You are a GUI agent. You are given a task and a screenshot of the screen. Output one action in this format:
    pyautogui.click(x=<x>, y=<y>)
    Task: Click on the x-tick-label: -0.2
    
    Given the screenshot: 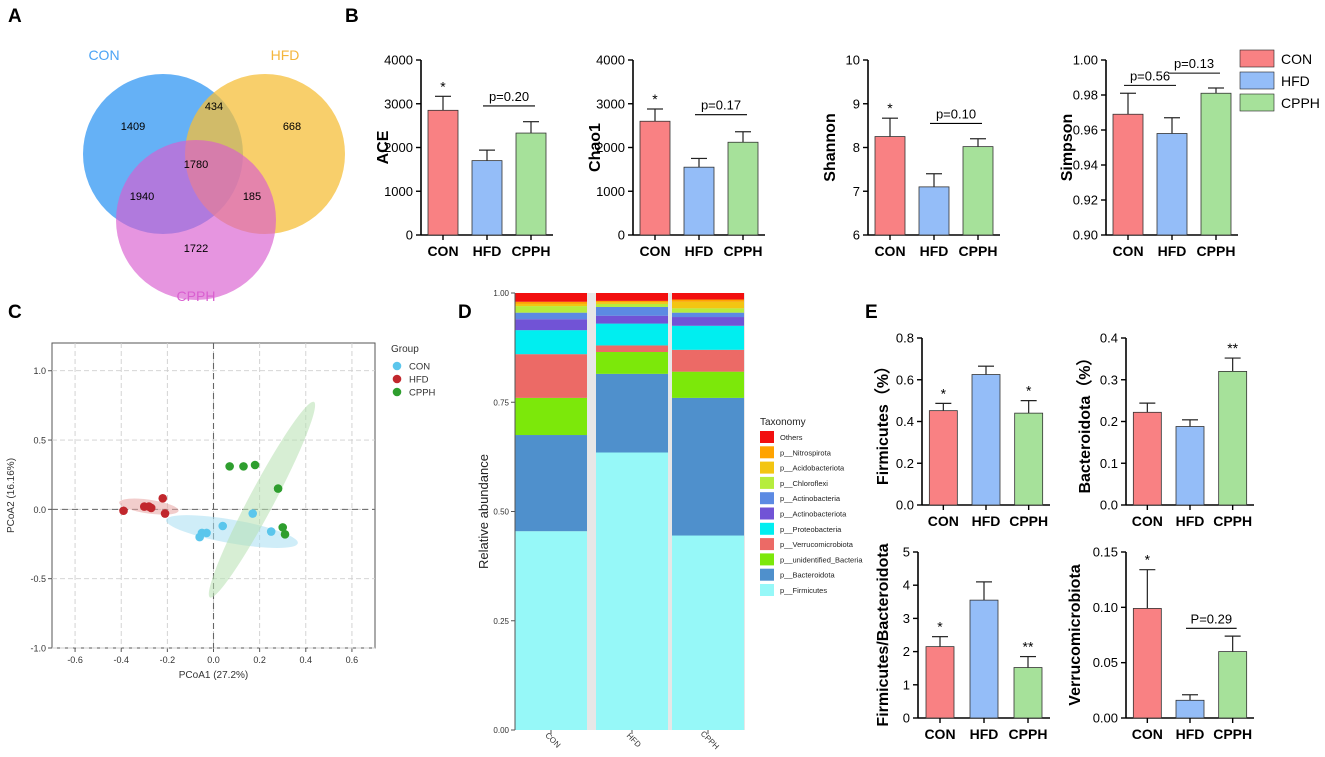 What is the action you would take?
    pyautogui.click(x=168, y=660)
    